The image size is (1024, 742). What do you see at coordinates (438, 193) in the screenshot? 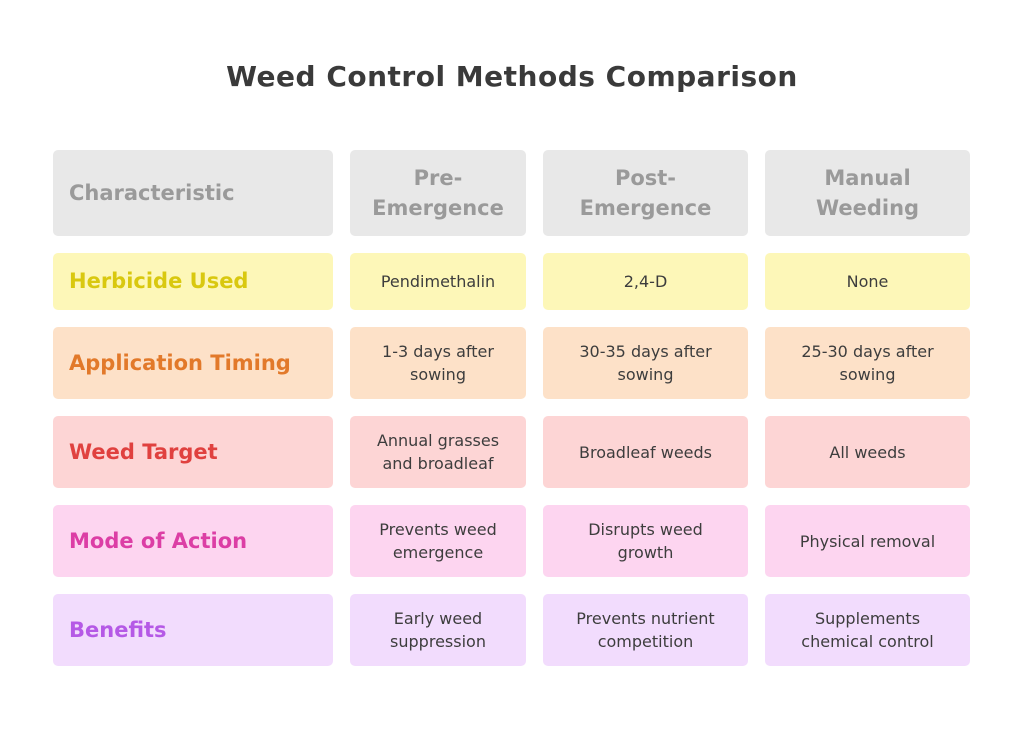
I see `header-pre-emergence: Pre- Emergence` at bounding box center [438, 193].